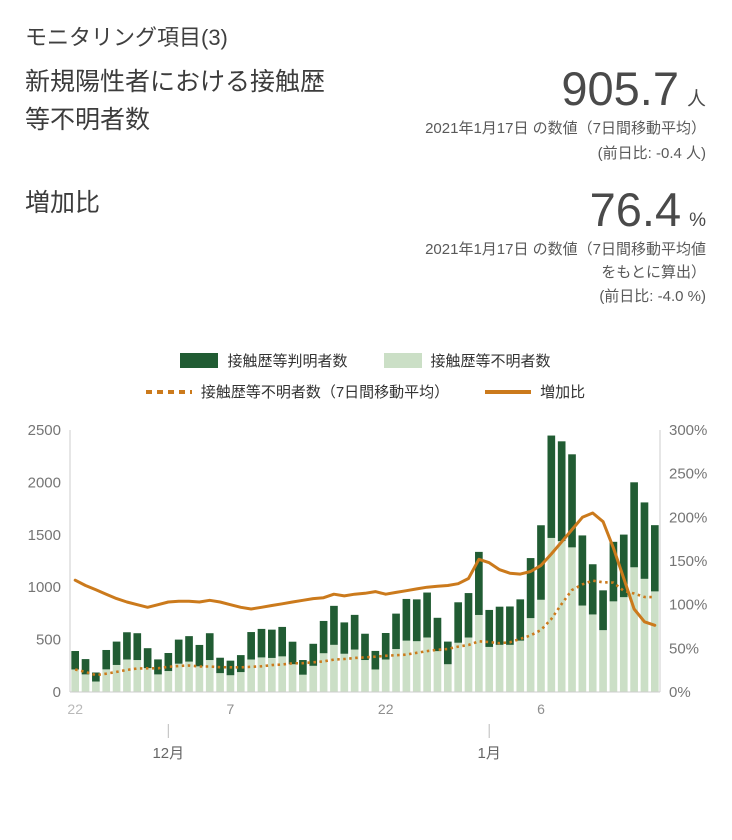 This screenshot has width=732, height=840. What do you see at coordinates (565, 129) in the screenshot?
I see `metric-unknown-contacts-note: 2021年1月17日 の数値（7日間移動平均）` at bounding box center [565, 129].